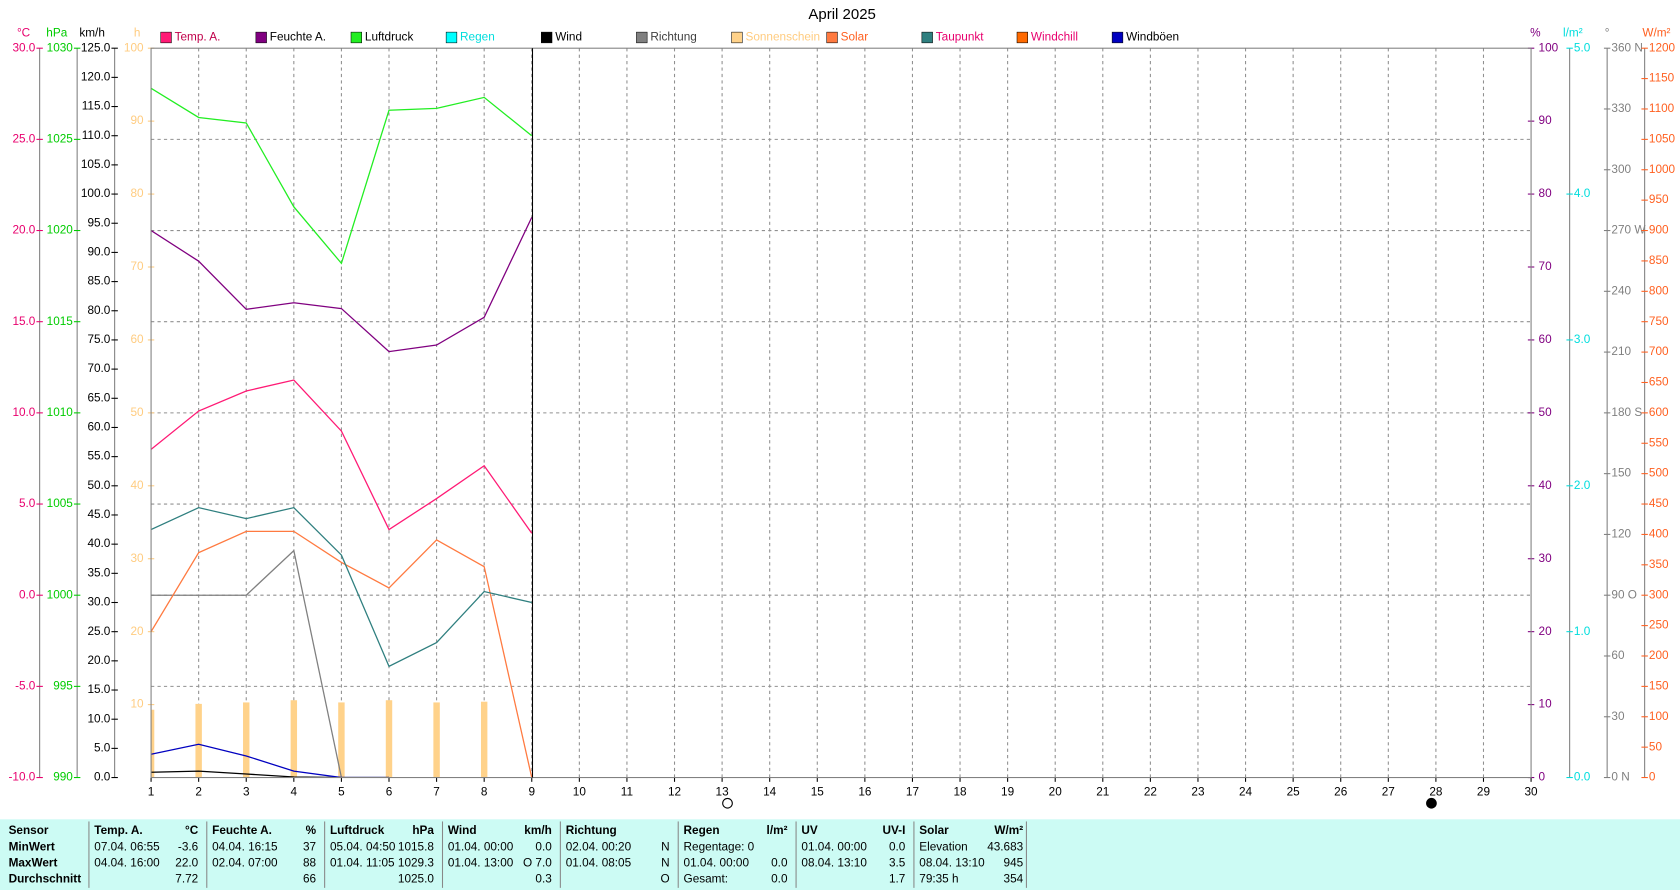 The height and width of the screenshot is (890, 1680). I want to click on y-tick-label: 55.0, so click(98, 456).